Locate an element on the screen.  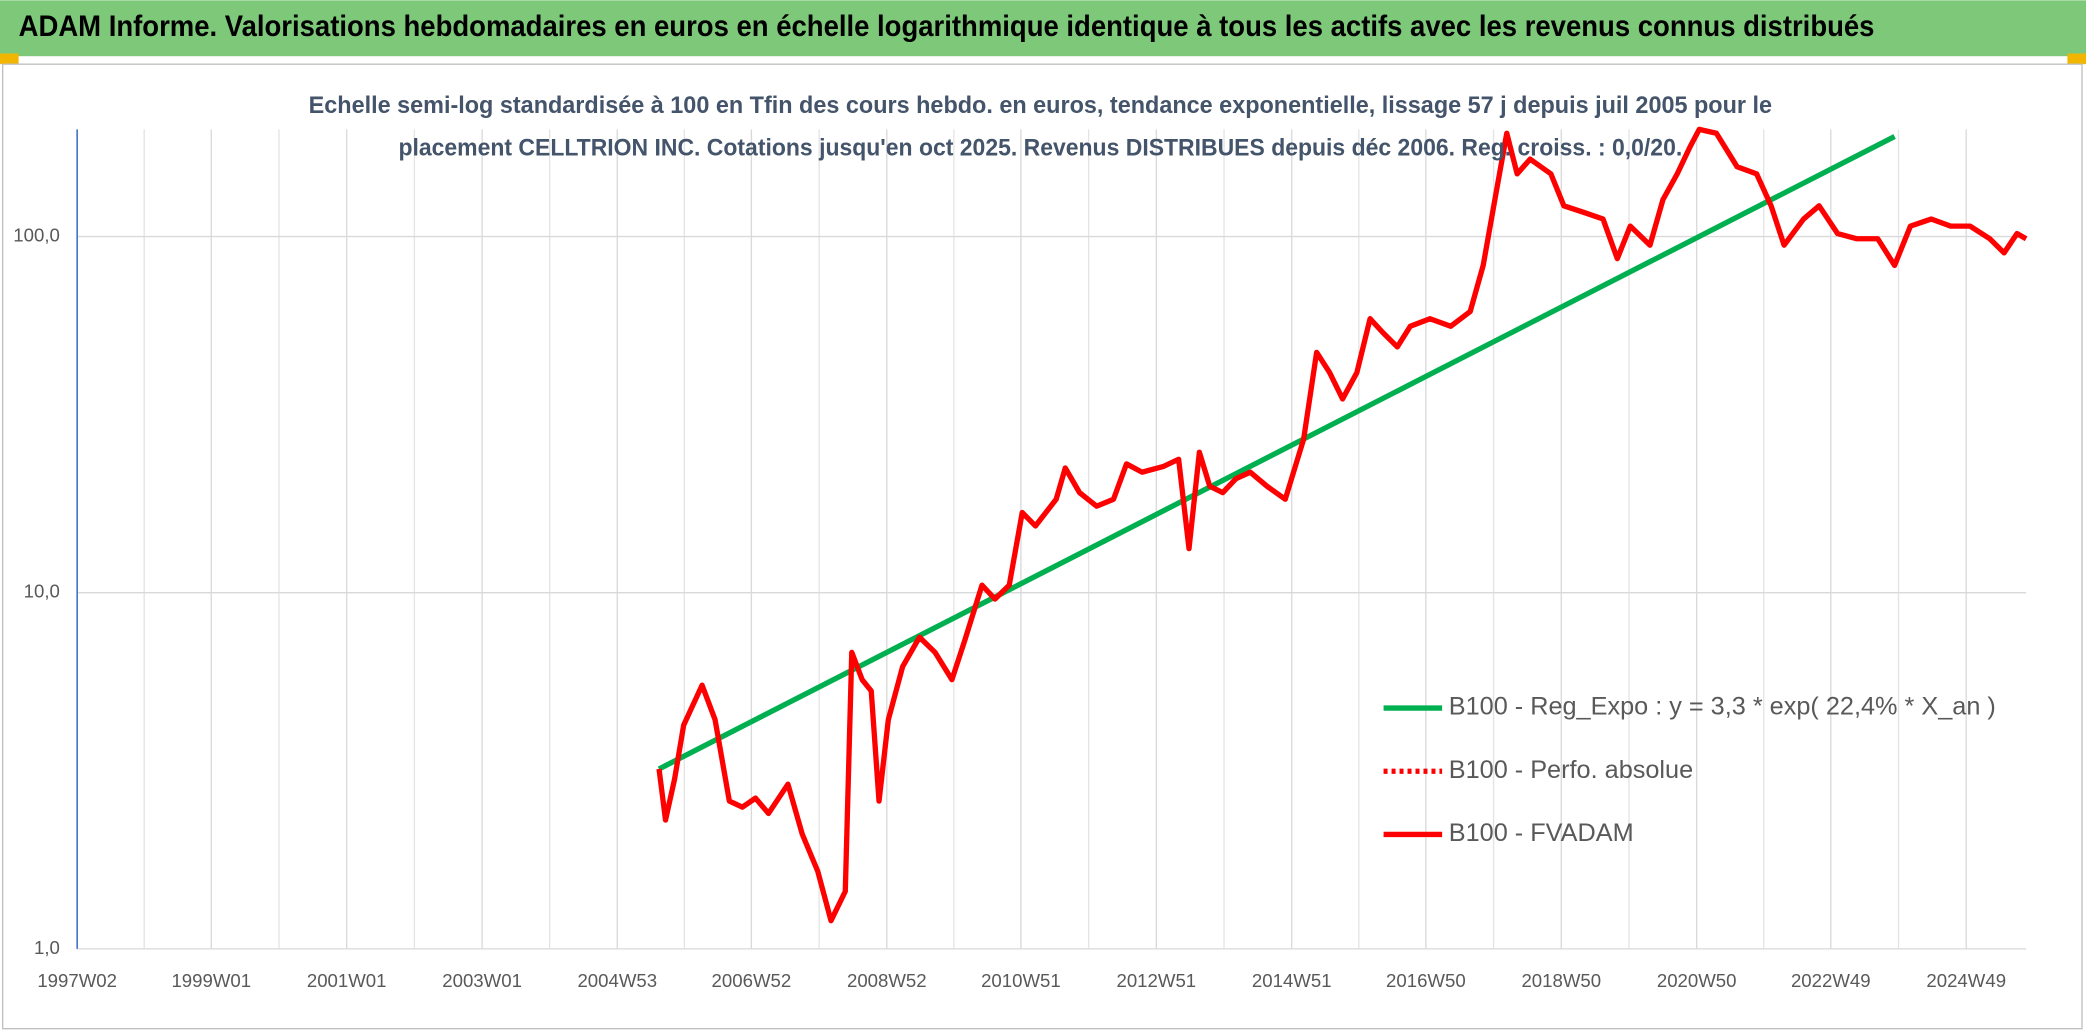
legend-label: B100 - FVADAM is located at coordinates (1541, 833).